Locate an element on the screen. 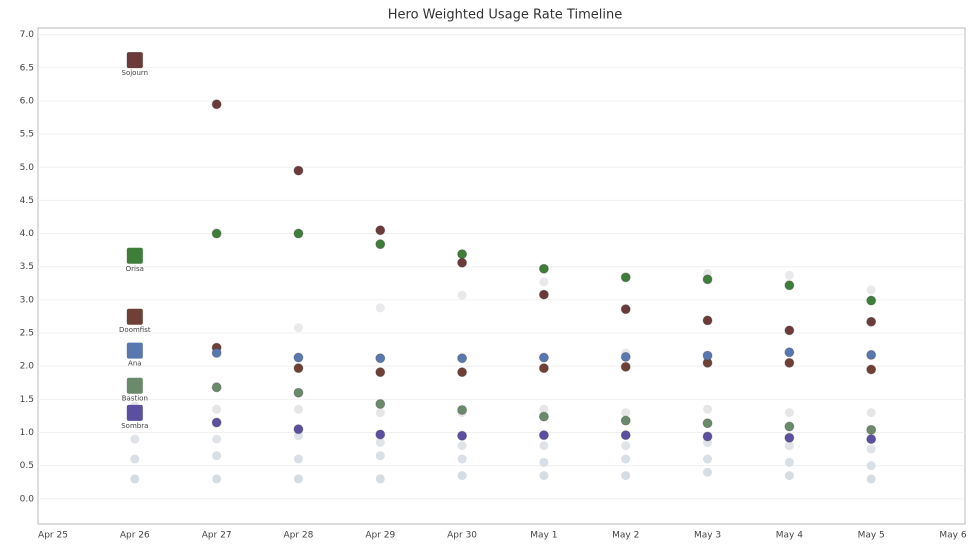  y-tick-label: 1.5 is located at coordinates (27, 400).